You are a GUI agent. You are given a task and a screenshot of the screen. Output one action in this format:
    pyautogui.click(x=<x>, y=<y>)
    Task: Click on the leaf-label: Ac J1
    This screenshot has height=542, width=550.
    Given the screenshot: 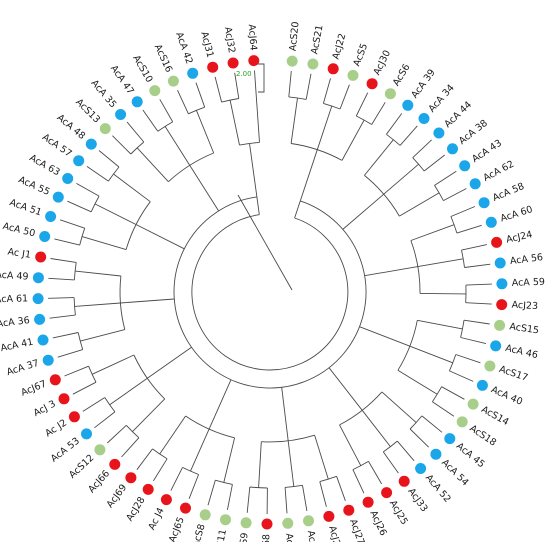 What is the action you would take?
    pyautogui.click(x=19, y=254)
    